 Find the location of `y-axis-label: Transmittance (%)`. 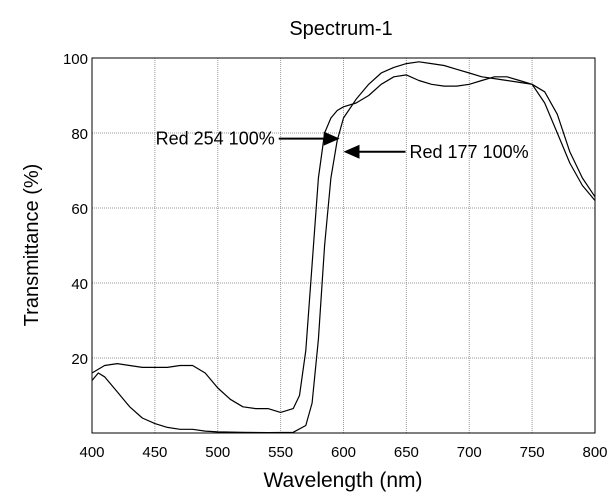

y-axis-label: Transmittance (%) is located at coordinates (32, 245).